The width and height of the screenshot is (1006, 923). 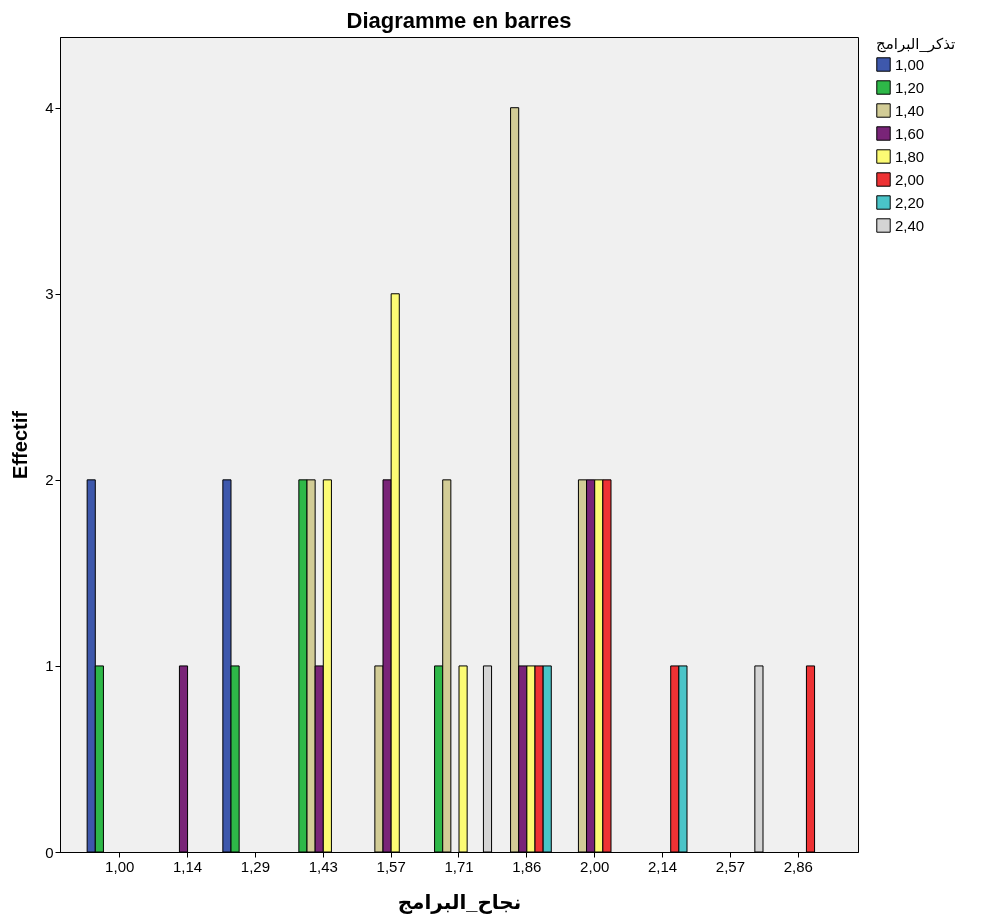 I want to click on chart-title: Diagramme en barres, so click(x=459, y=20).